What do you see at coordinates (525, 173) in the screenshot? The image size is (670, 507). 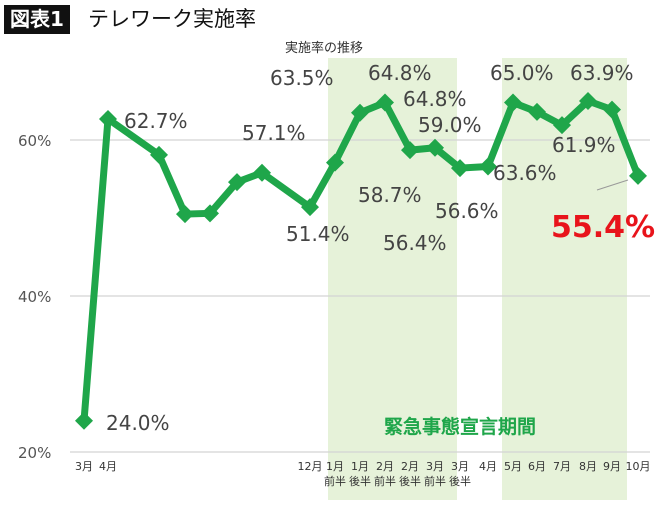 I see `data-label: 63.6%` at bounding box center [525, 173].